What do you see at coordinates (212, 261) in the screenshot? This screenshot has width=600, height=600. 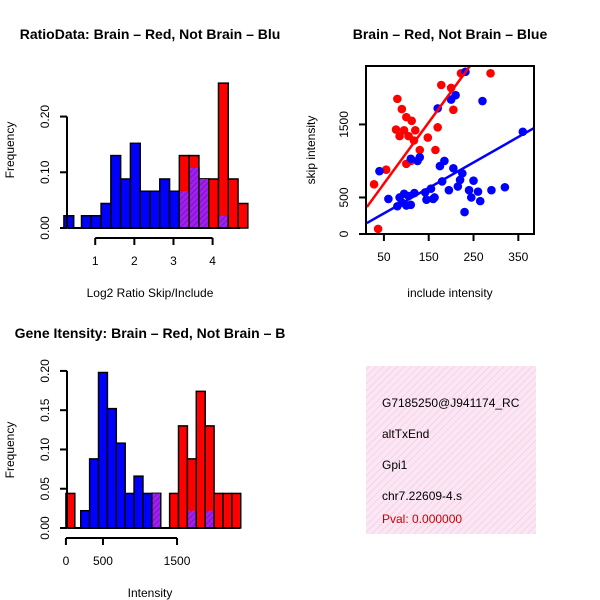 I see `ratio-x-tick-label: 4` at bounding box center [212, 261].